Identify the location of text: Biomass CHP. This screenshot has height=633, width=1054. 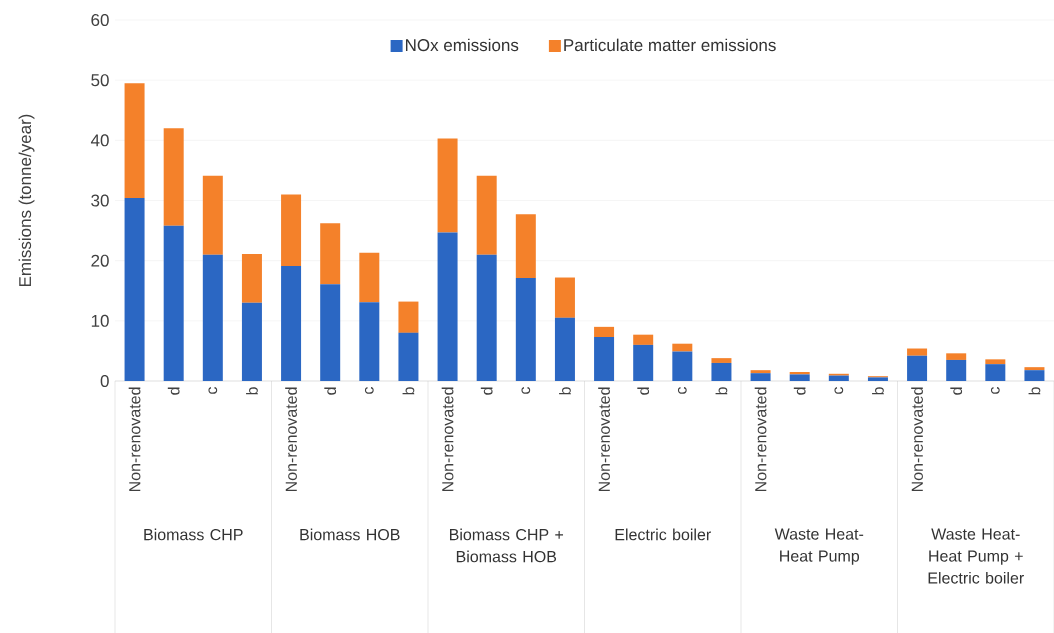
(193, 534).